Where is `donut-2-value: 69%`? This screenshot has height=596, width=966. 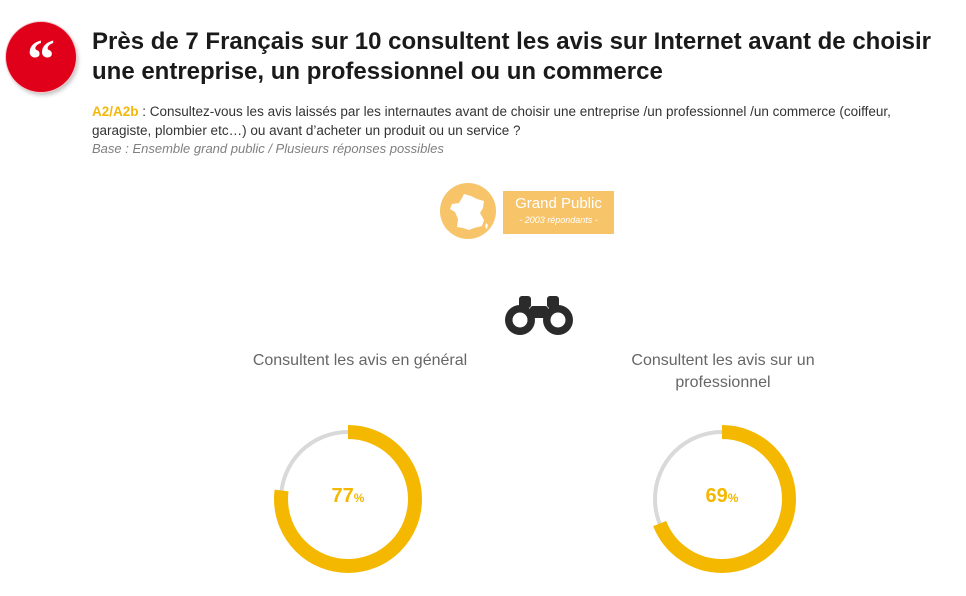 donut-2-value: 69% is located at coordinates (722, 496).